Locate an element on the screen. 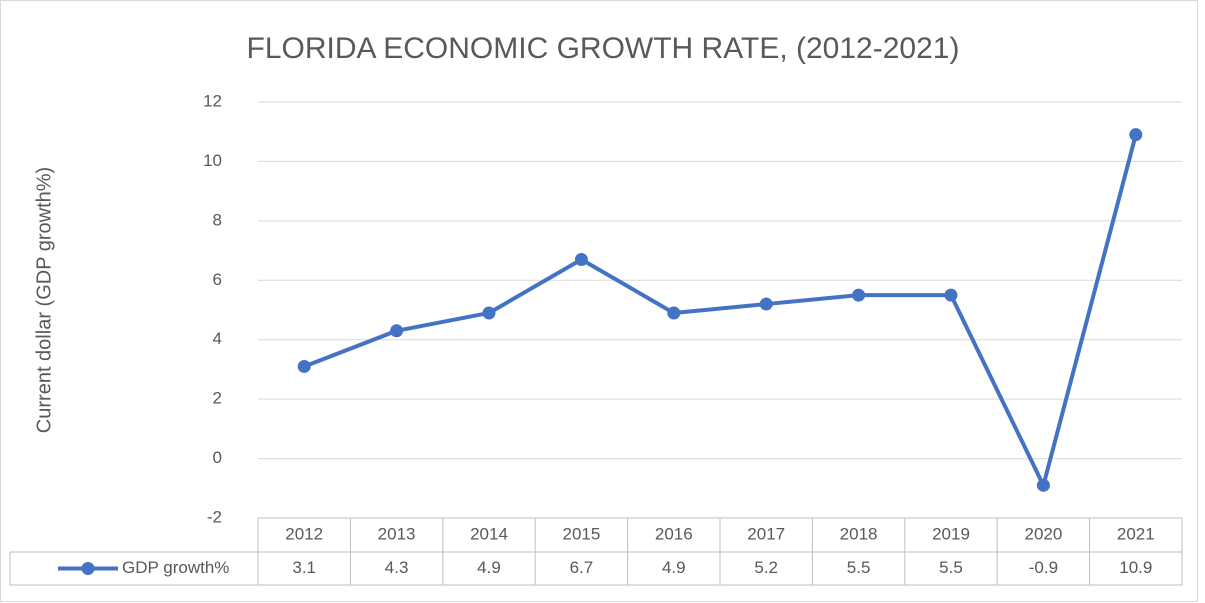 This screenshot has height=603, width=1205. y-tick-label: -2 is located at coordinates (214, 516).